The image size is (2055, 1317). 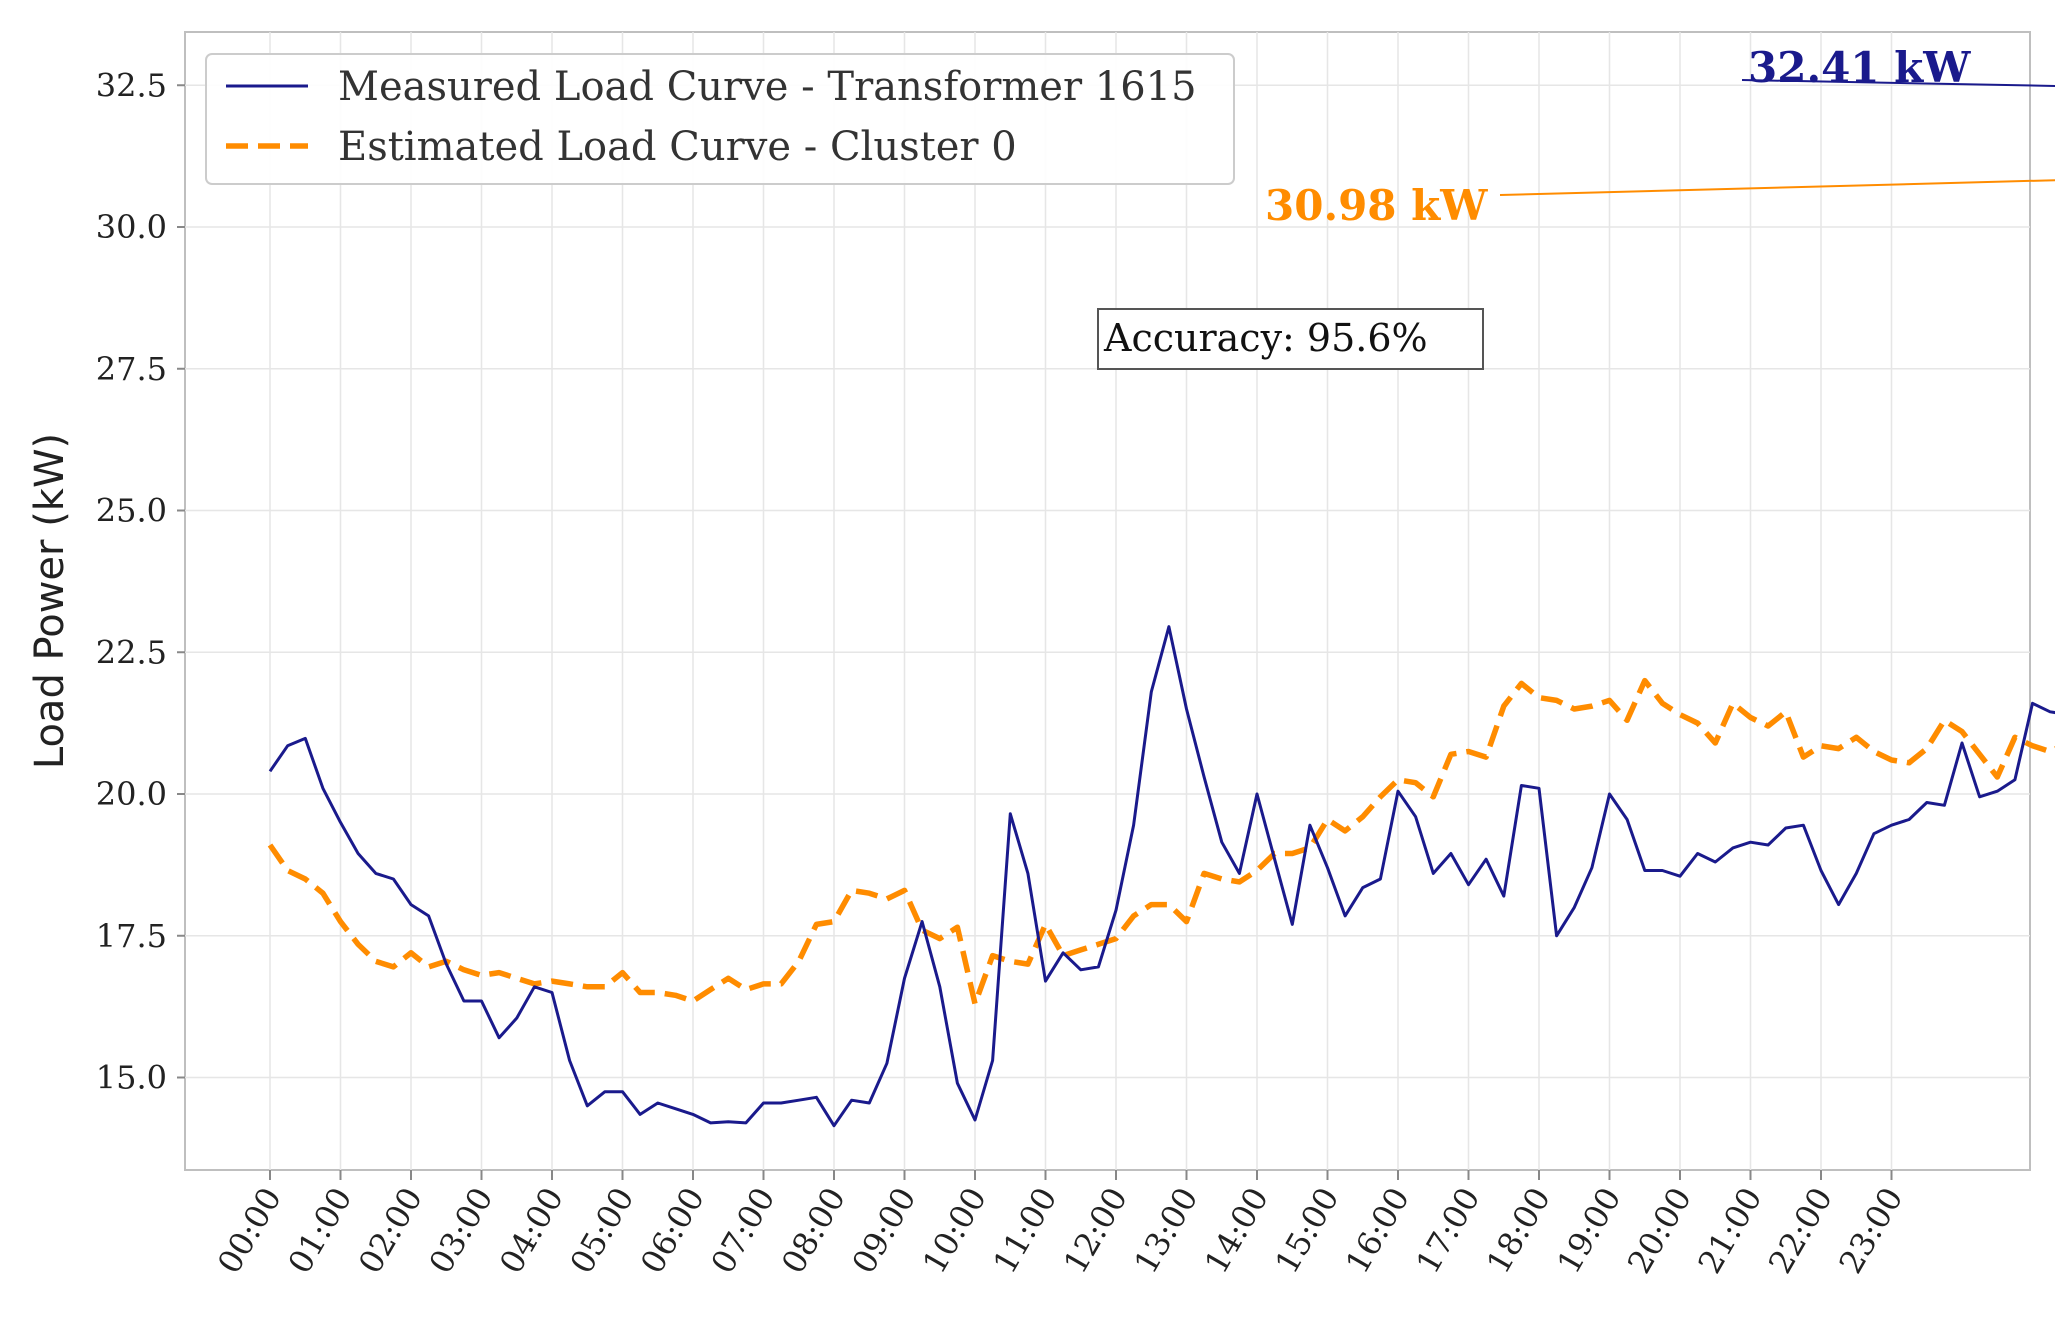 I want to click on y-axis-ticks: 15.0 17.5 20.0 22.5 25.0 27.5 30.0 32.5, so click(x=140, y=581).